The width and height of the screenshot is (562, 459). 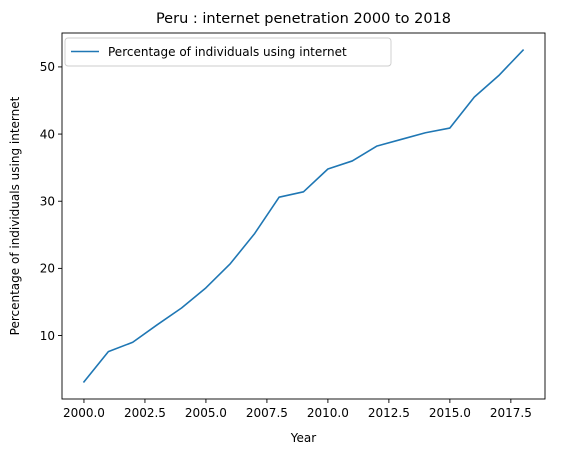 I want to click on legend: Percentage of individuals using internet, so click(x=228, y=52).